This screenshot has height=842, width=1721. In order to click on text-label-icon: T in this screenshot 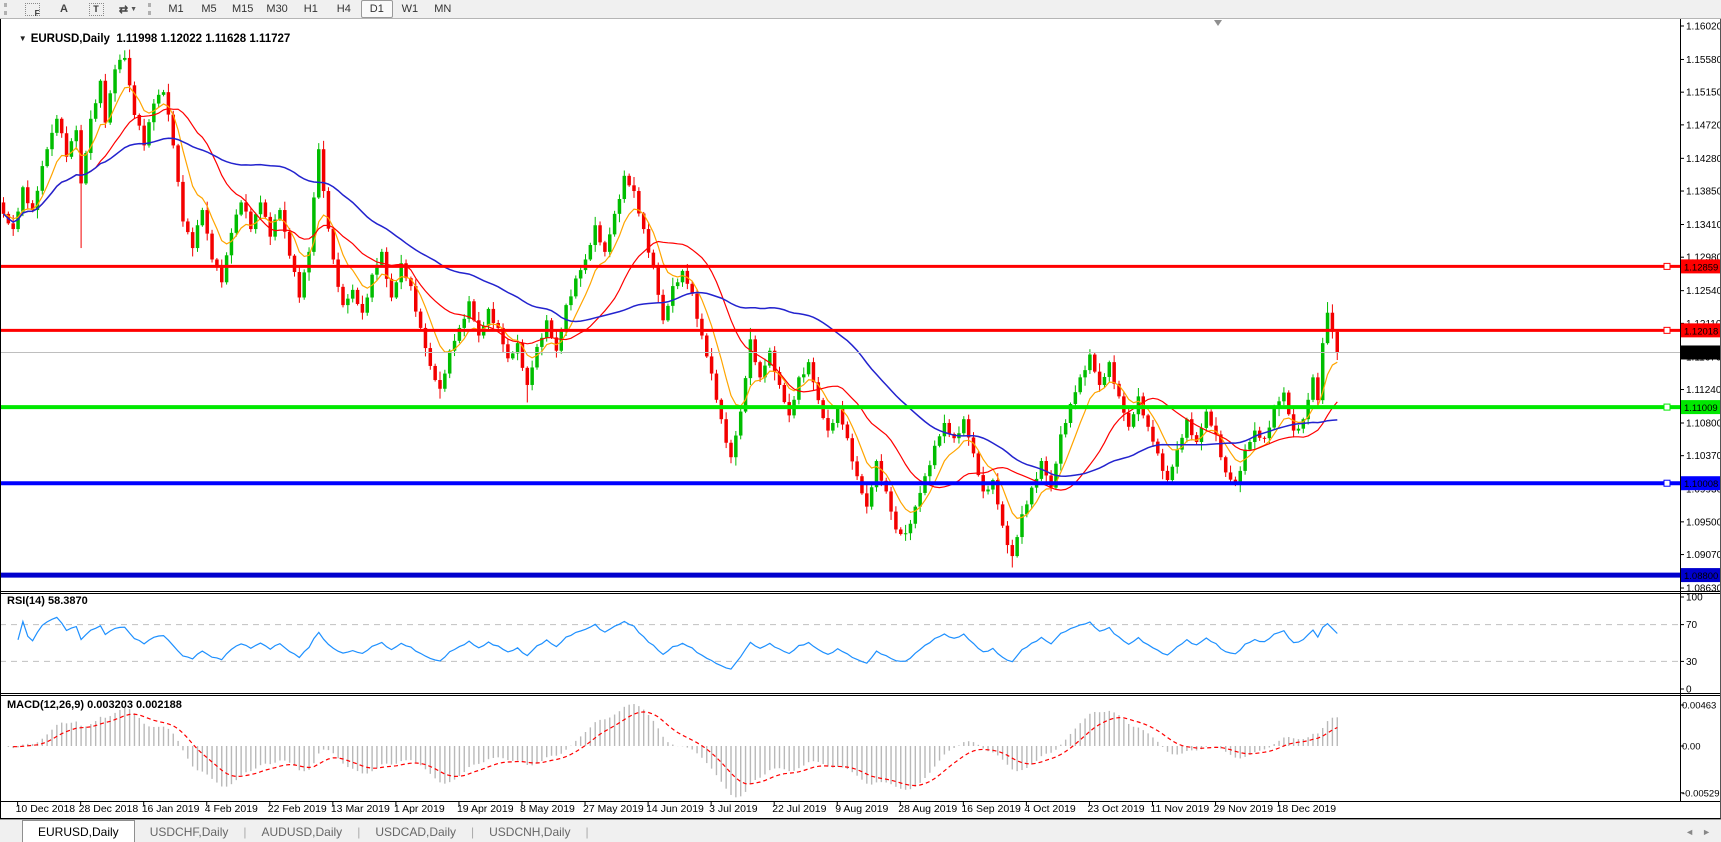, I will do `click(96, 9)`.